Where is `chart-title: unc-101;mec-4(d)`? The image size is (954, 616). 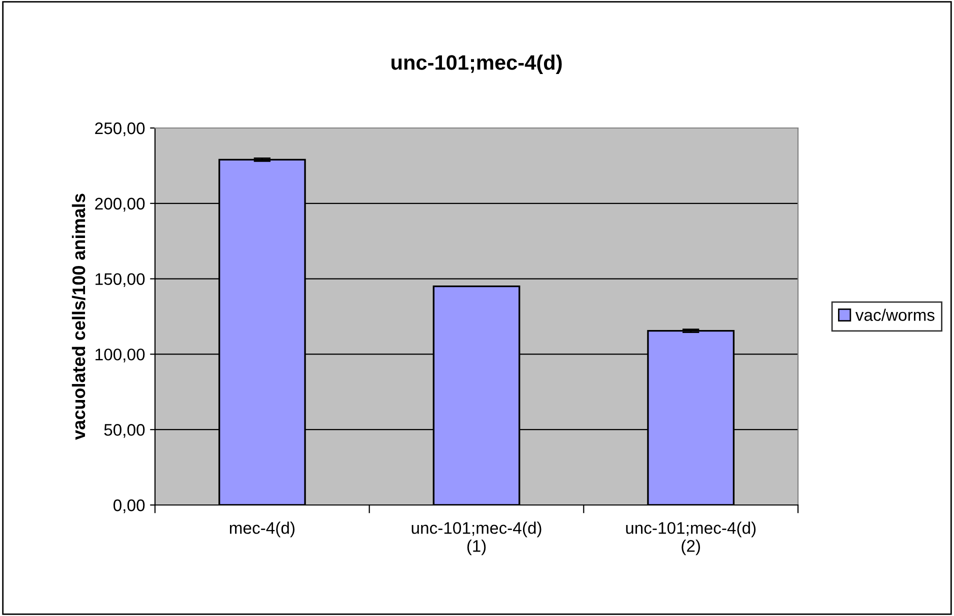
chart-title: unc-101;mec-4(d) is located at coordinates (477, 64).